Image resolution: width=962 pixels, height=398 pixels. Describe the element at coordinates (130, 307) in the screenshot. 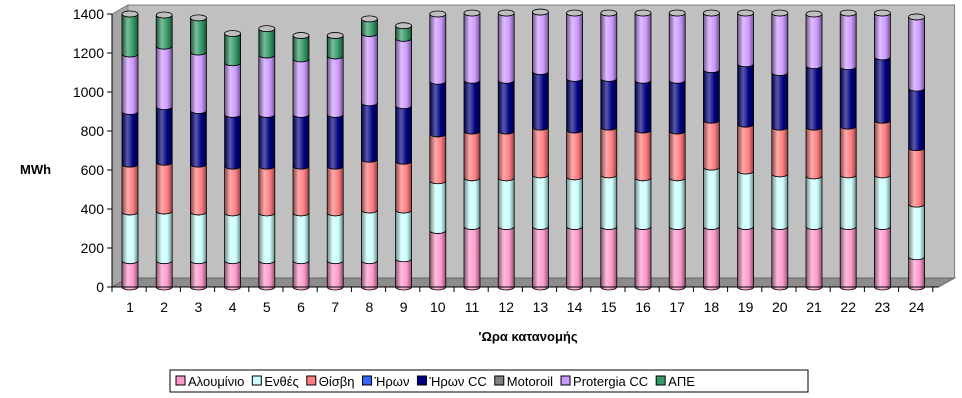

I see `x-tick-label: 1` at that location.